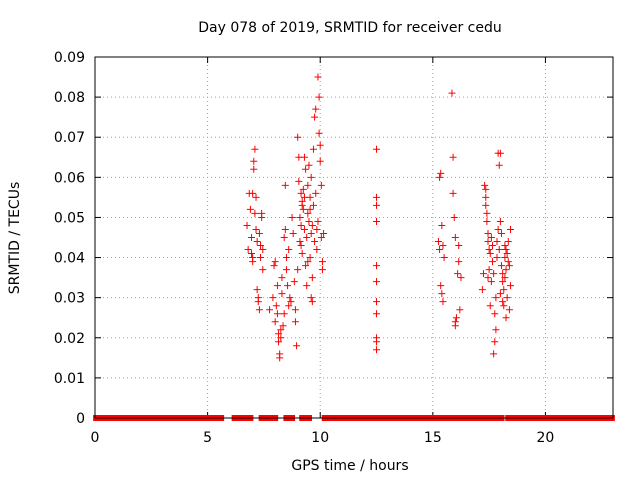 This screenshot has height=480, width=640. Describe the element at coordinates (320, 438) in the screenshot. I see `x-tick-label: 10` at that location.